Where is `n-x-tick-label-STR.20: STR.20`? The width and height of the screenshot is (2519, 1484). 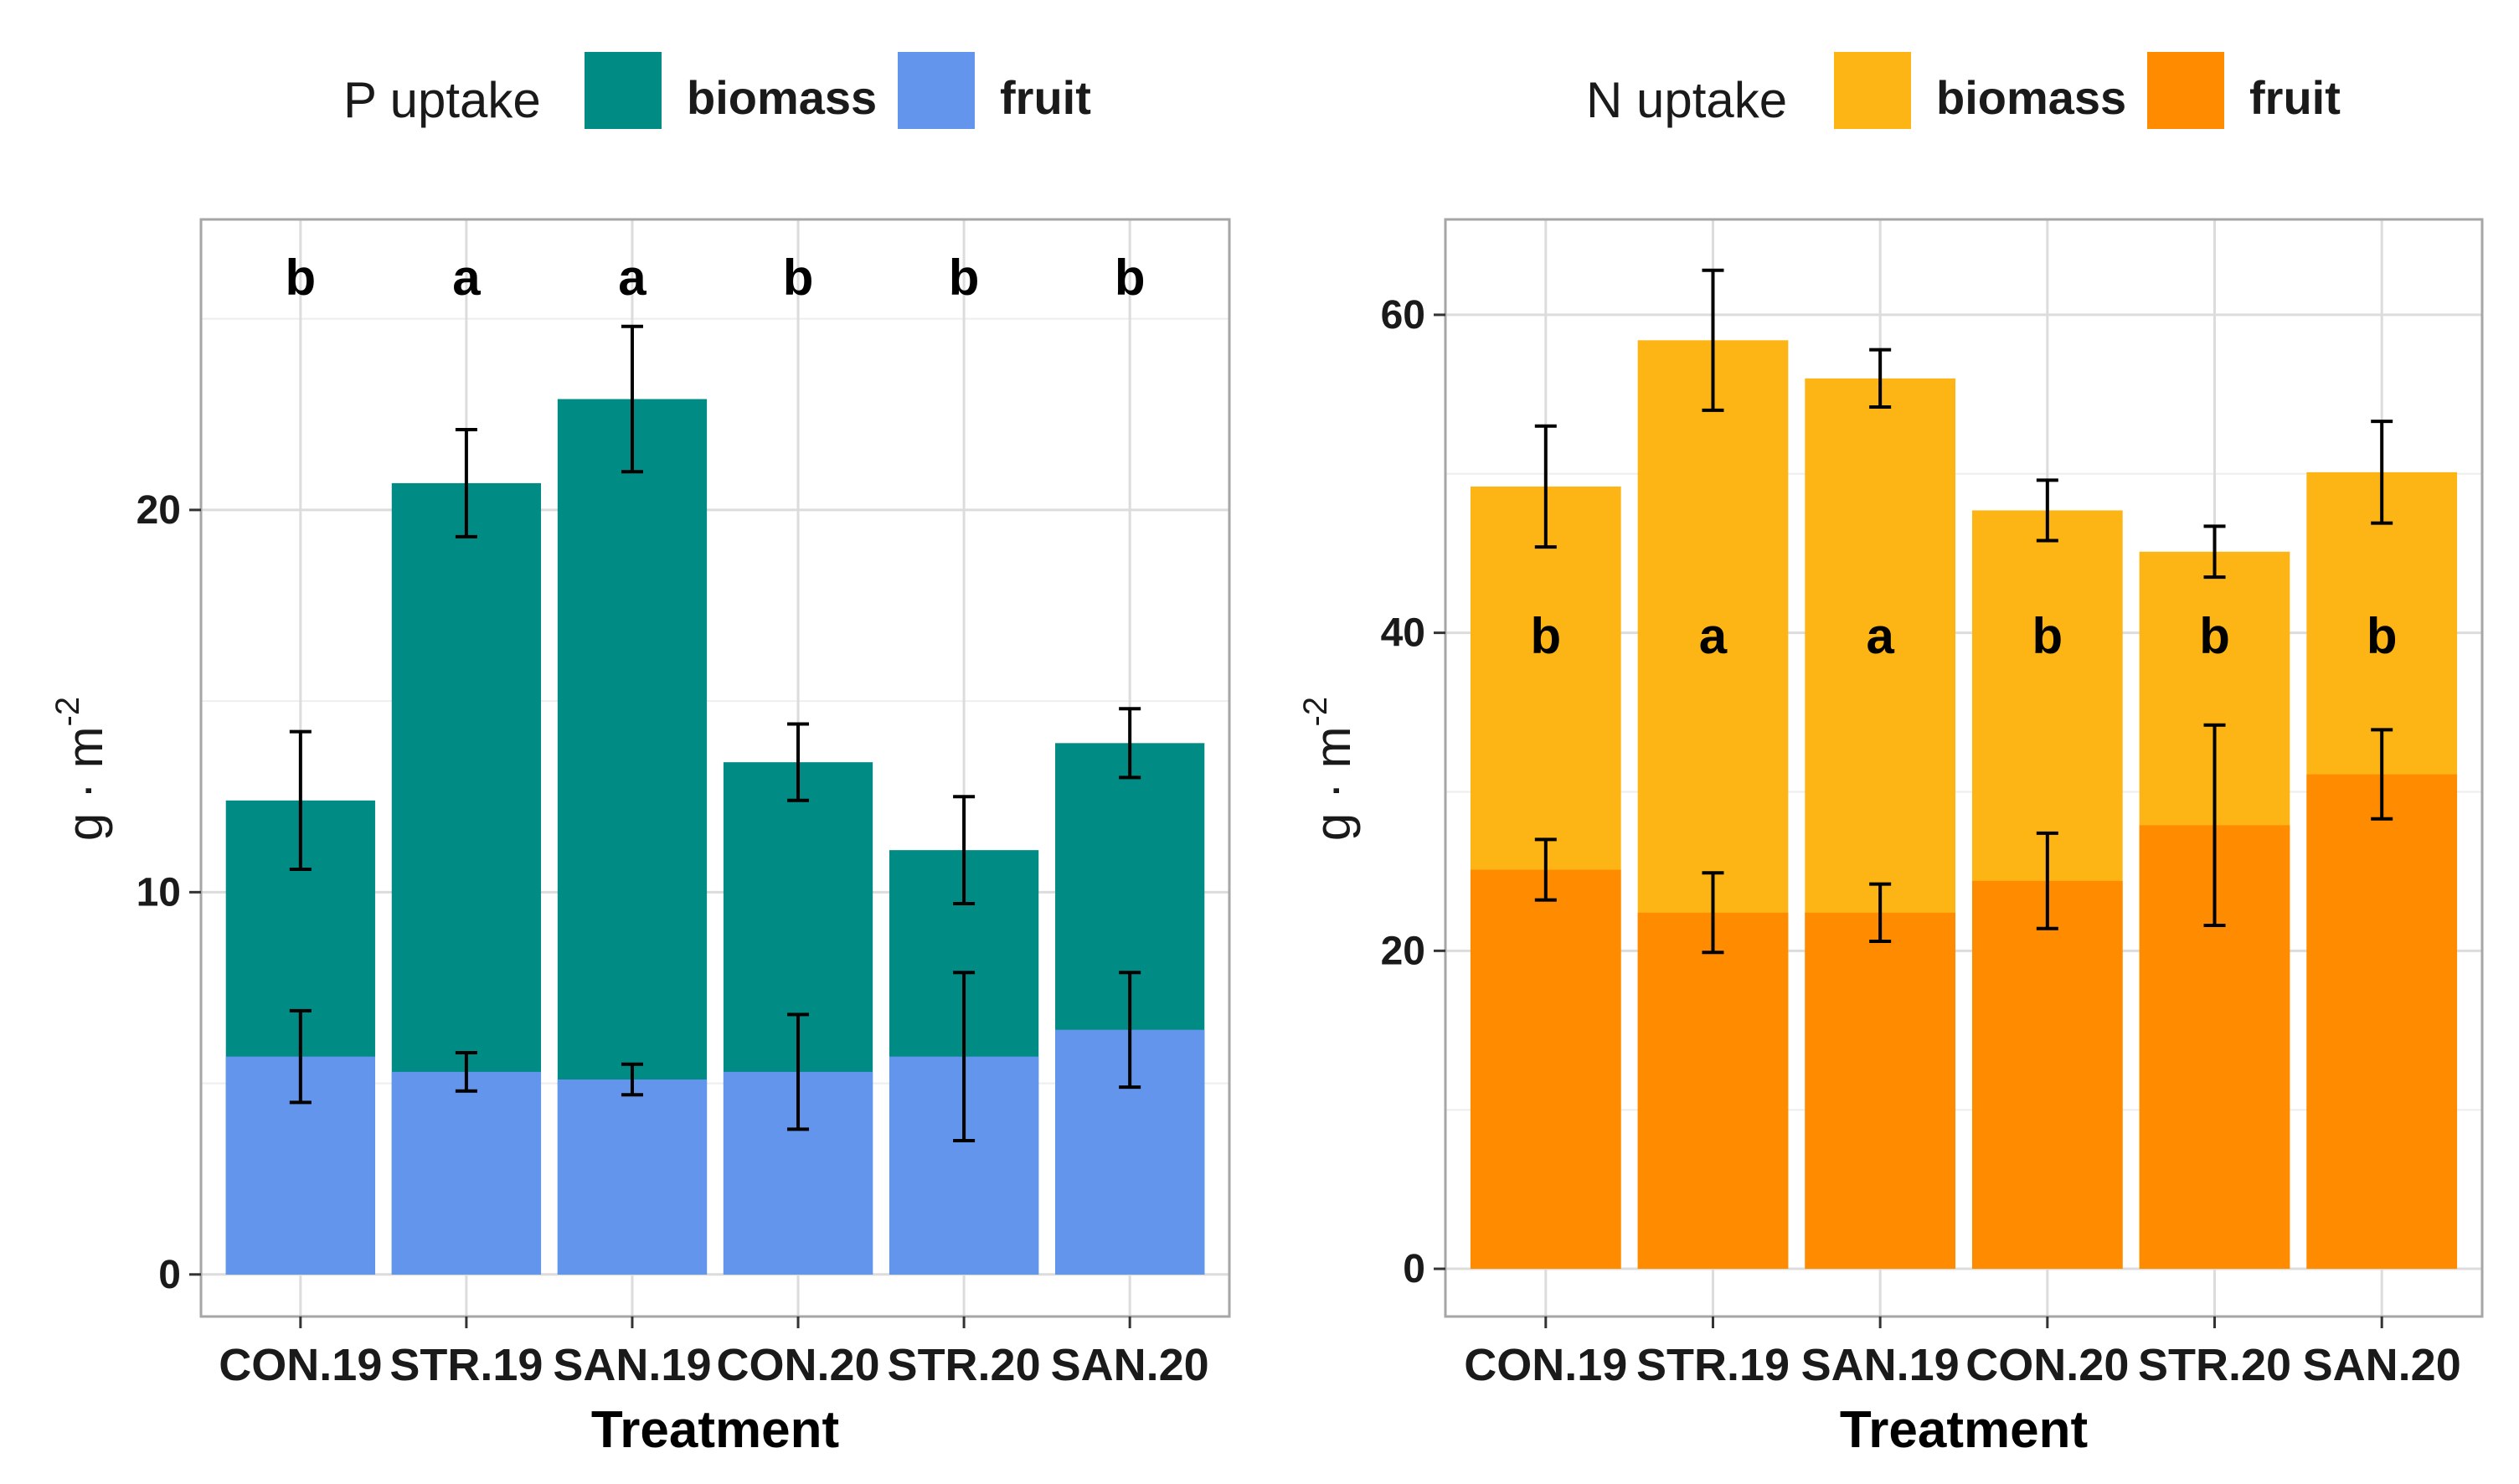
n-x-tick-label-STR.20: STR.20 is located at coordinates (2214, 1365).